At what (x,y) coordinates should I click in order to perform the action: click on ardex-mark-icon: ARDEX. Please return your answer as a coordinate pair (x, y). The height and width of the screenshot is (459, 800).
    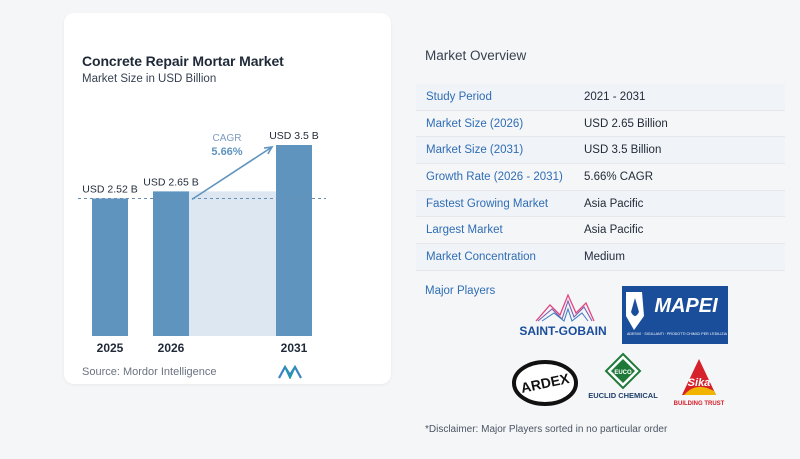
    Looking at the image, I should click on (545, 383).